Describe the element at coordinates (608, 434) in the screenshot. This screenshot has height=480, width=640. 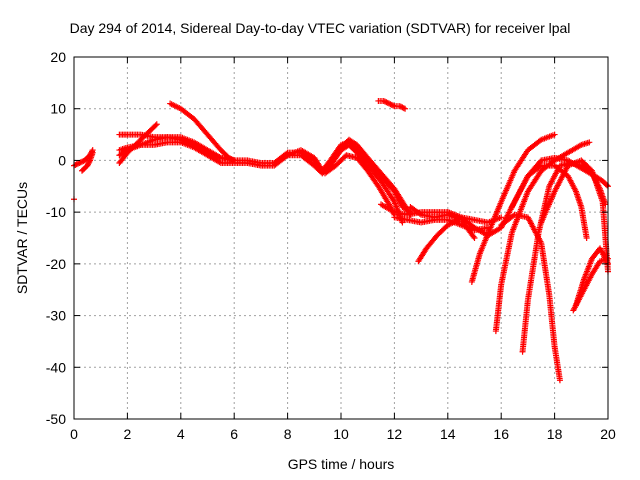
I see `x-tick-label: 20` at that location.